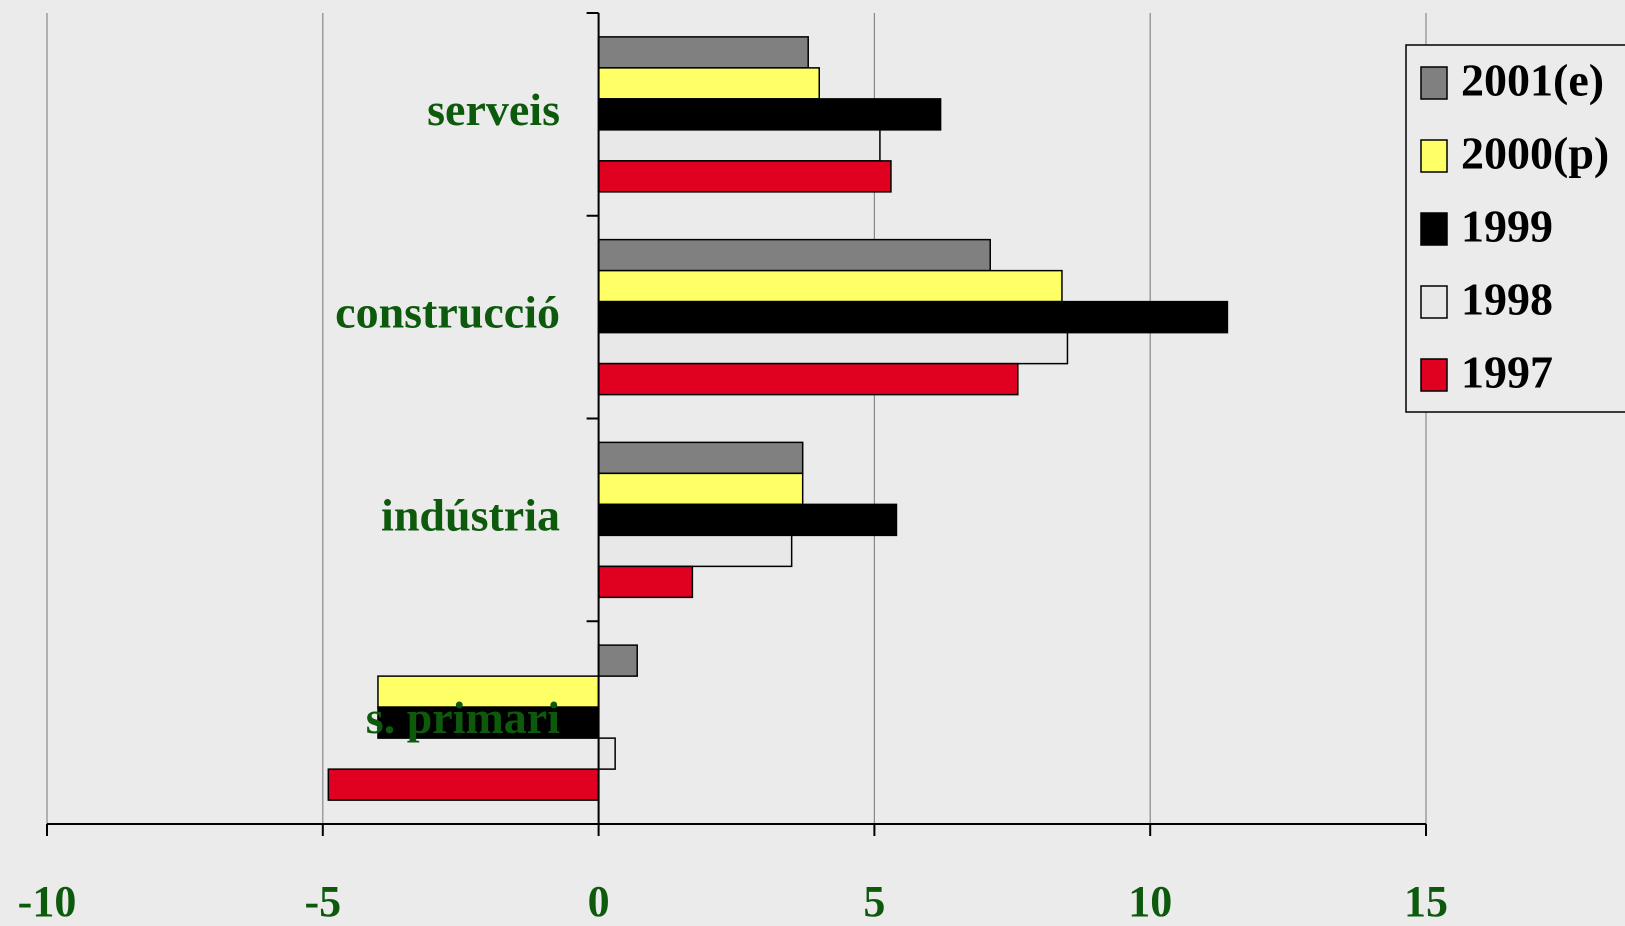 This screenshot has width=1625, height=926. I want to click on legend-label: 2001(e), so click(1532, 80).